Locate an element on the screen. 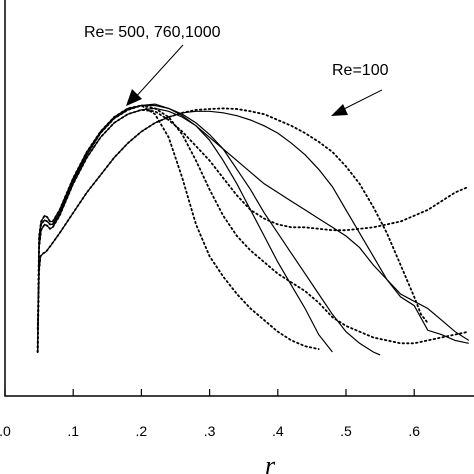 This screenshot has height=474, width=474. x-tick-label: .5 is located at coordinates (346, 431).